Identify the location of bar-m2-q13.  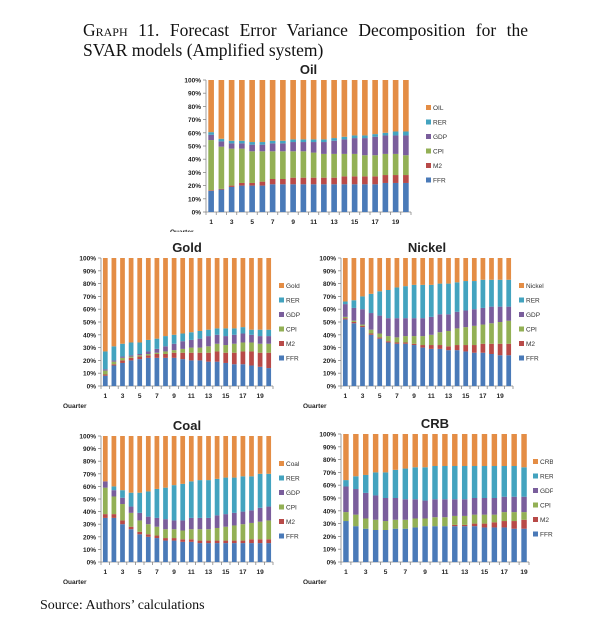
(208, 542).